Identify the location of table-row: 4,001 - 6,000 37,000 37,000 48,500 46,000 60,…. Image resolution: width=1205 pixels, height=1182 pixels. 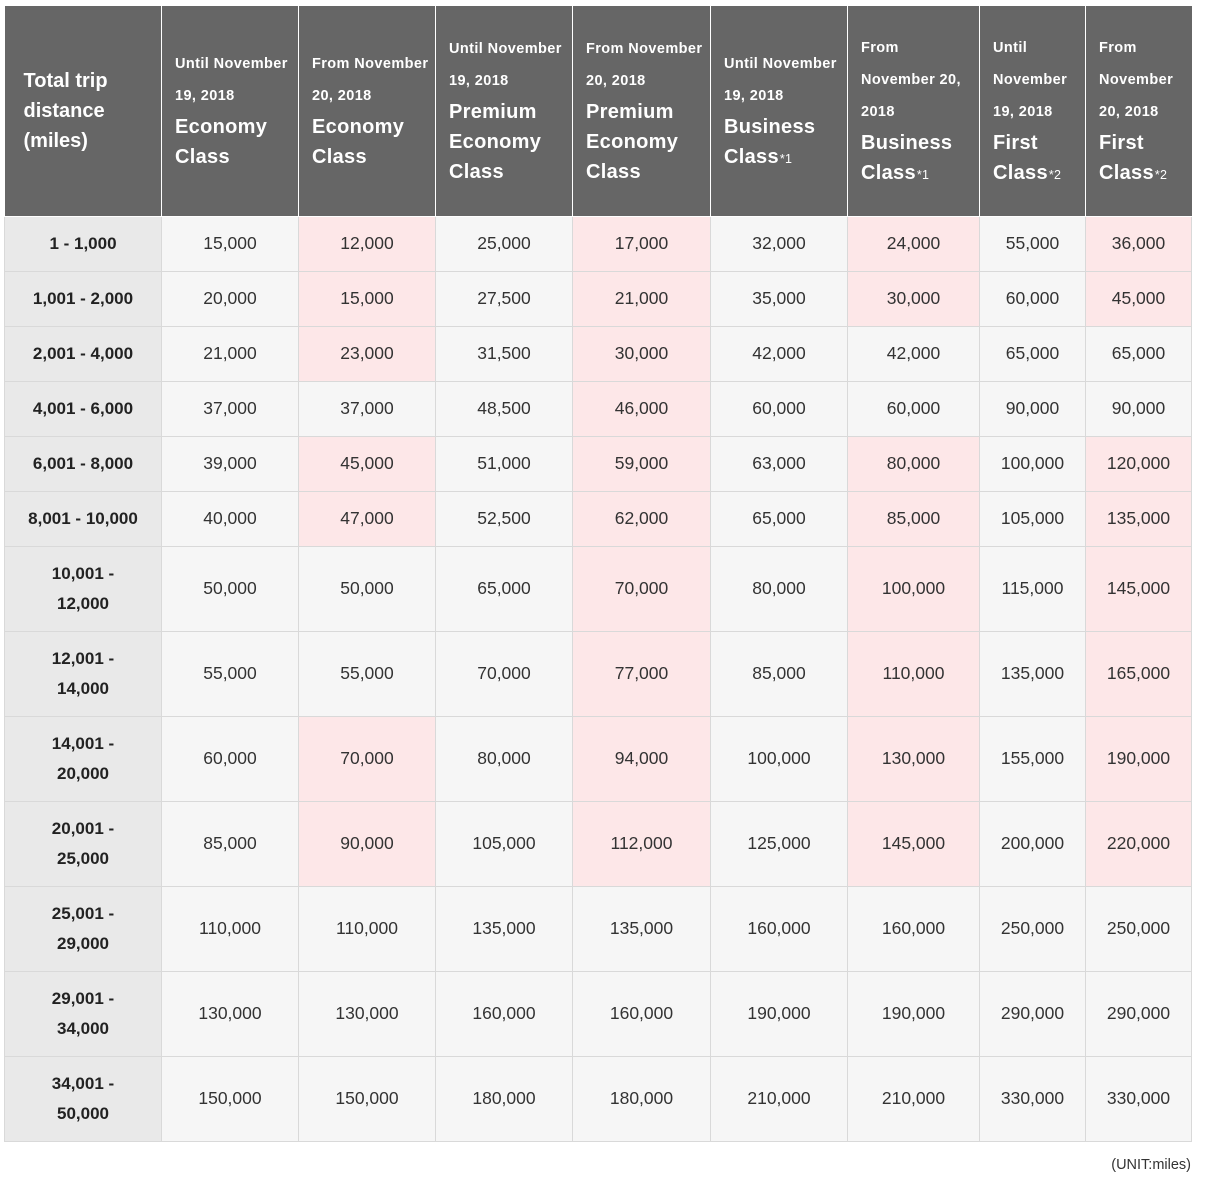
(598, 408).